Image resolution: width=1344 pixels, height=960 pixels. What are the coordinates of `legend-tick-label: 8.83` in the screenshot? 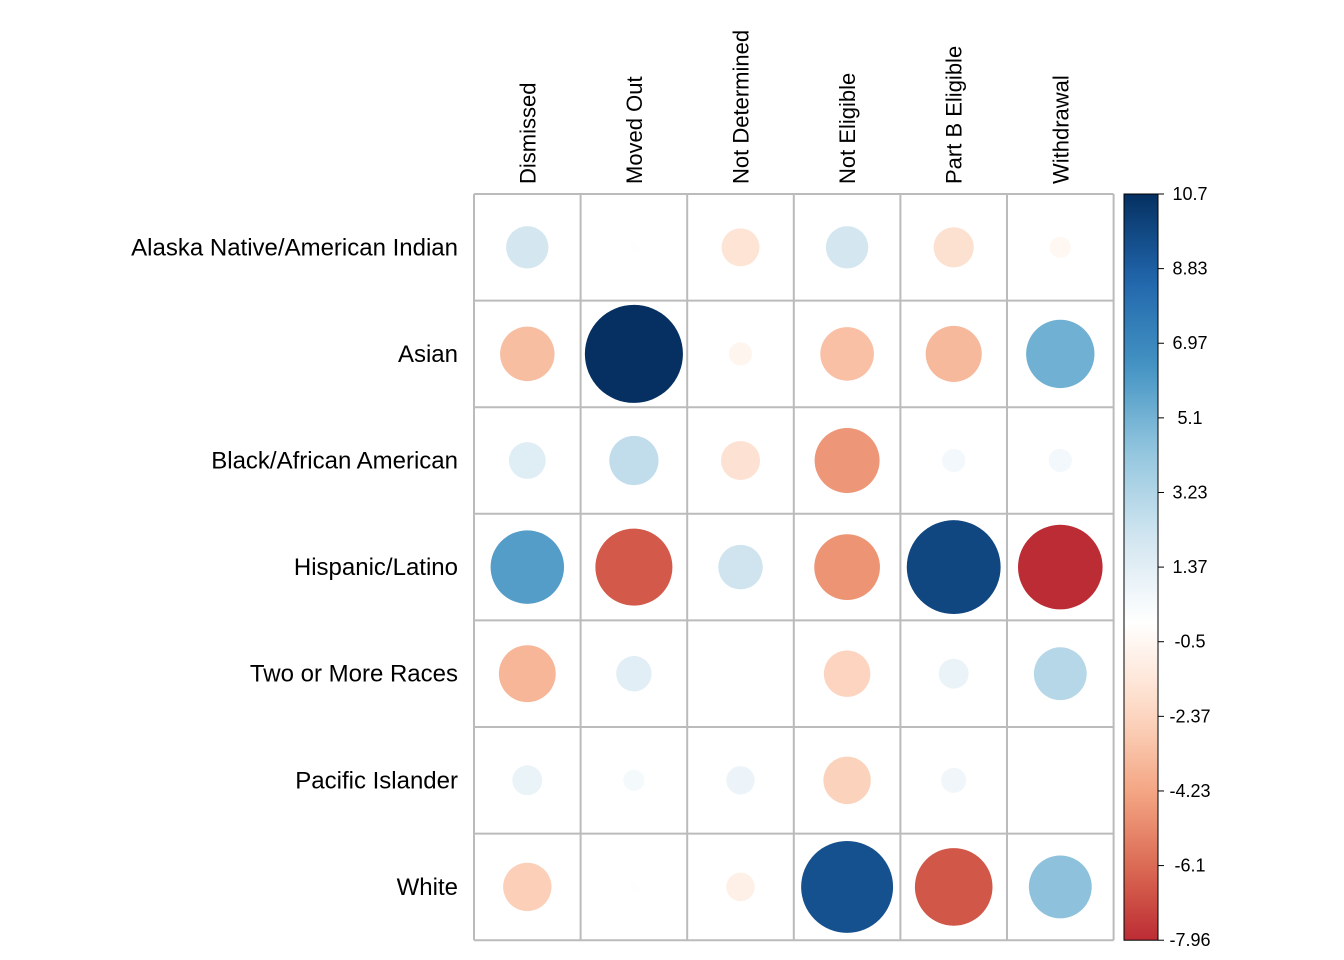 It's located at (1189, 269).